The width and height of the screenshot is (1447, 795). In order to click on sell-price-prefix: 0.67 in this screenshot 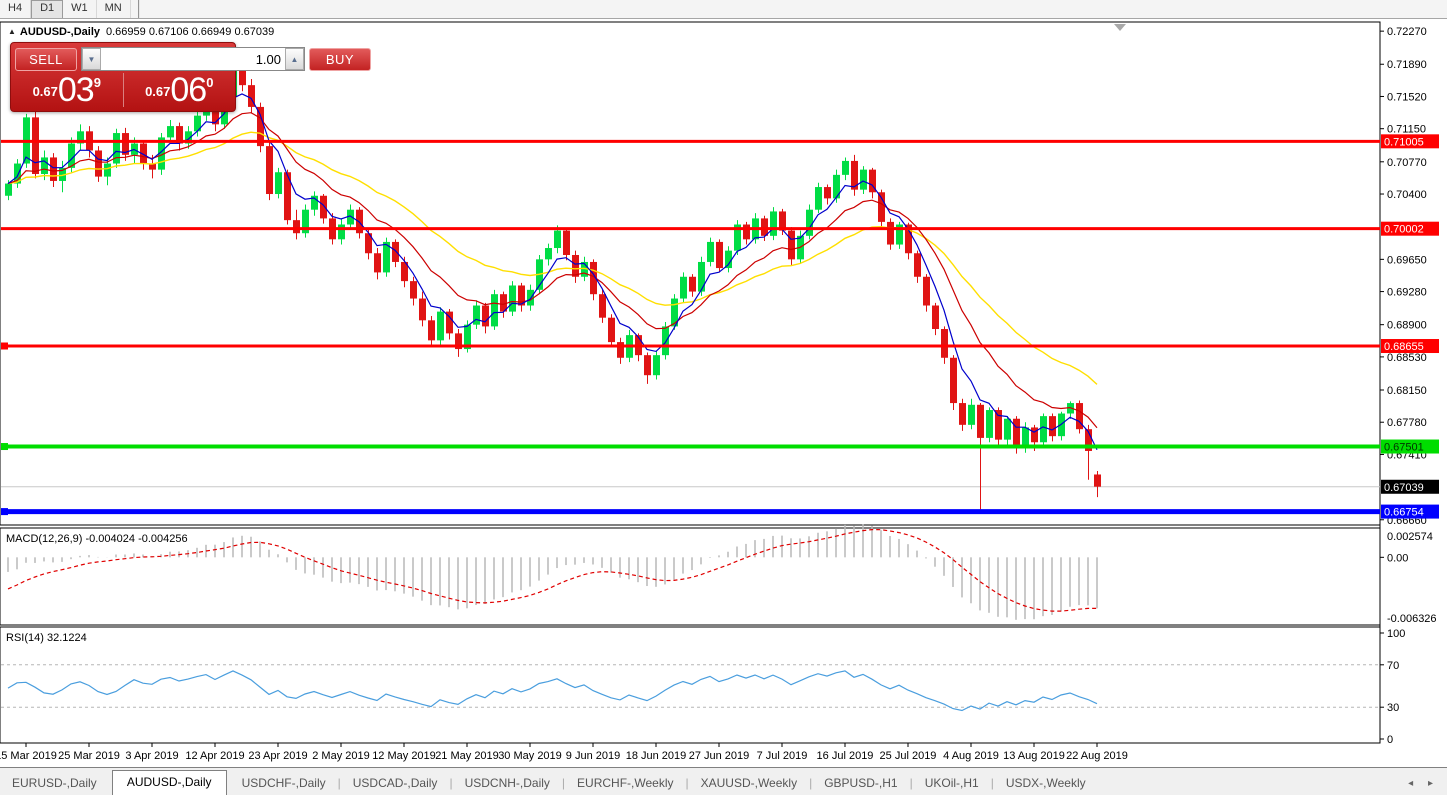, I will do `click(45, 91)`.